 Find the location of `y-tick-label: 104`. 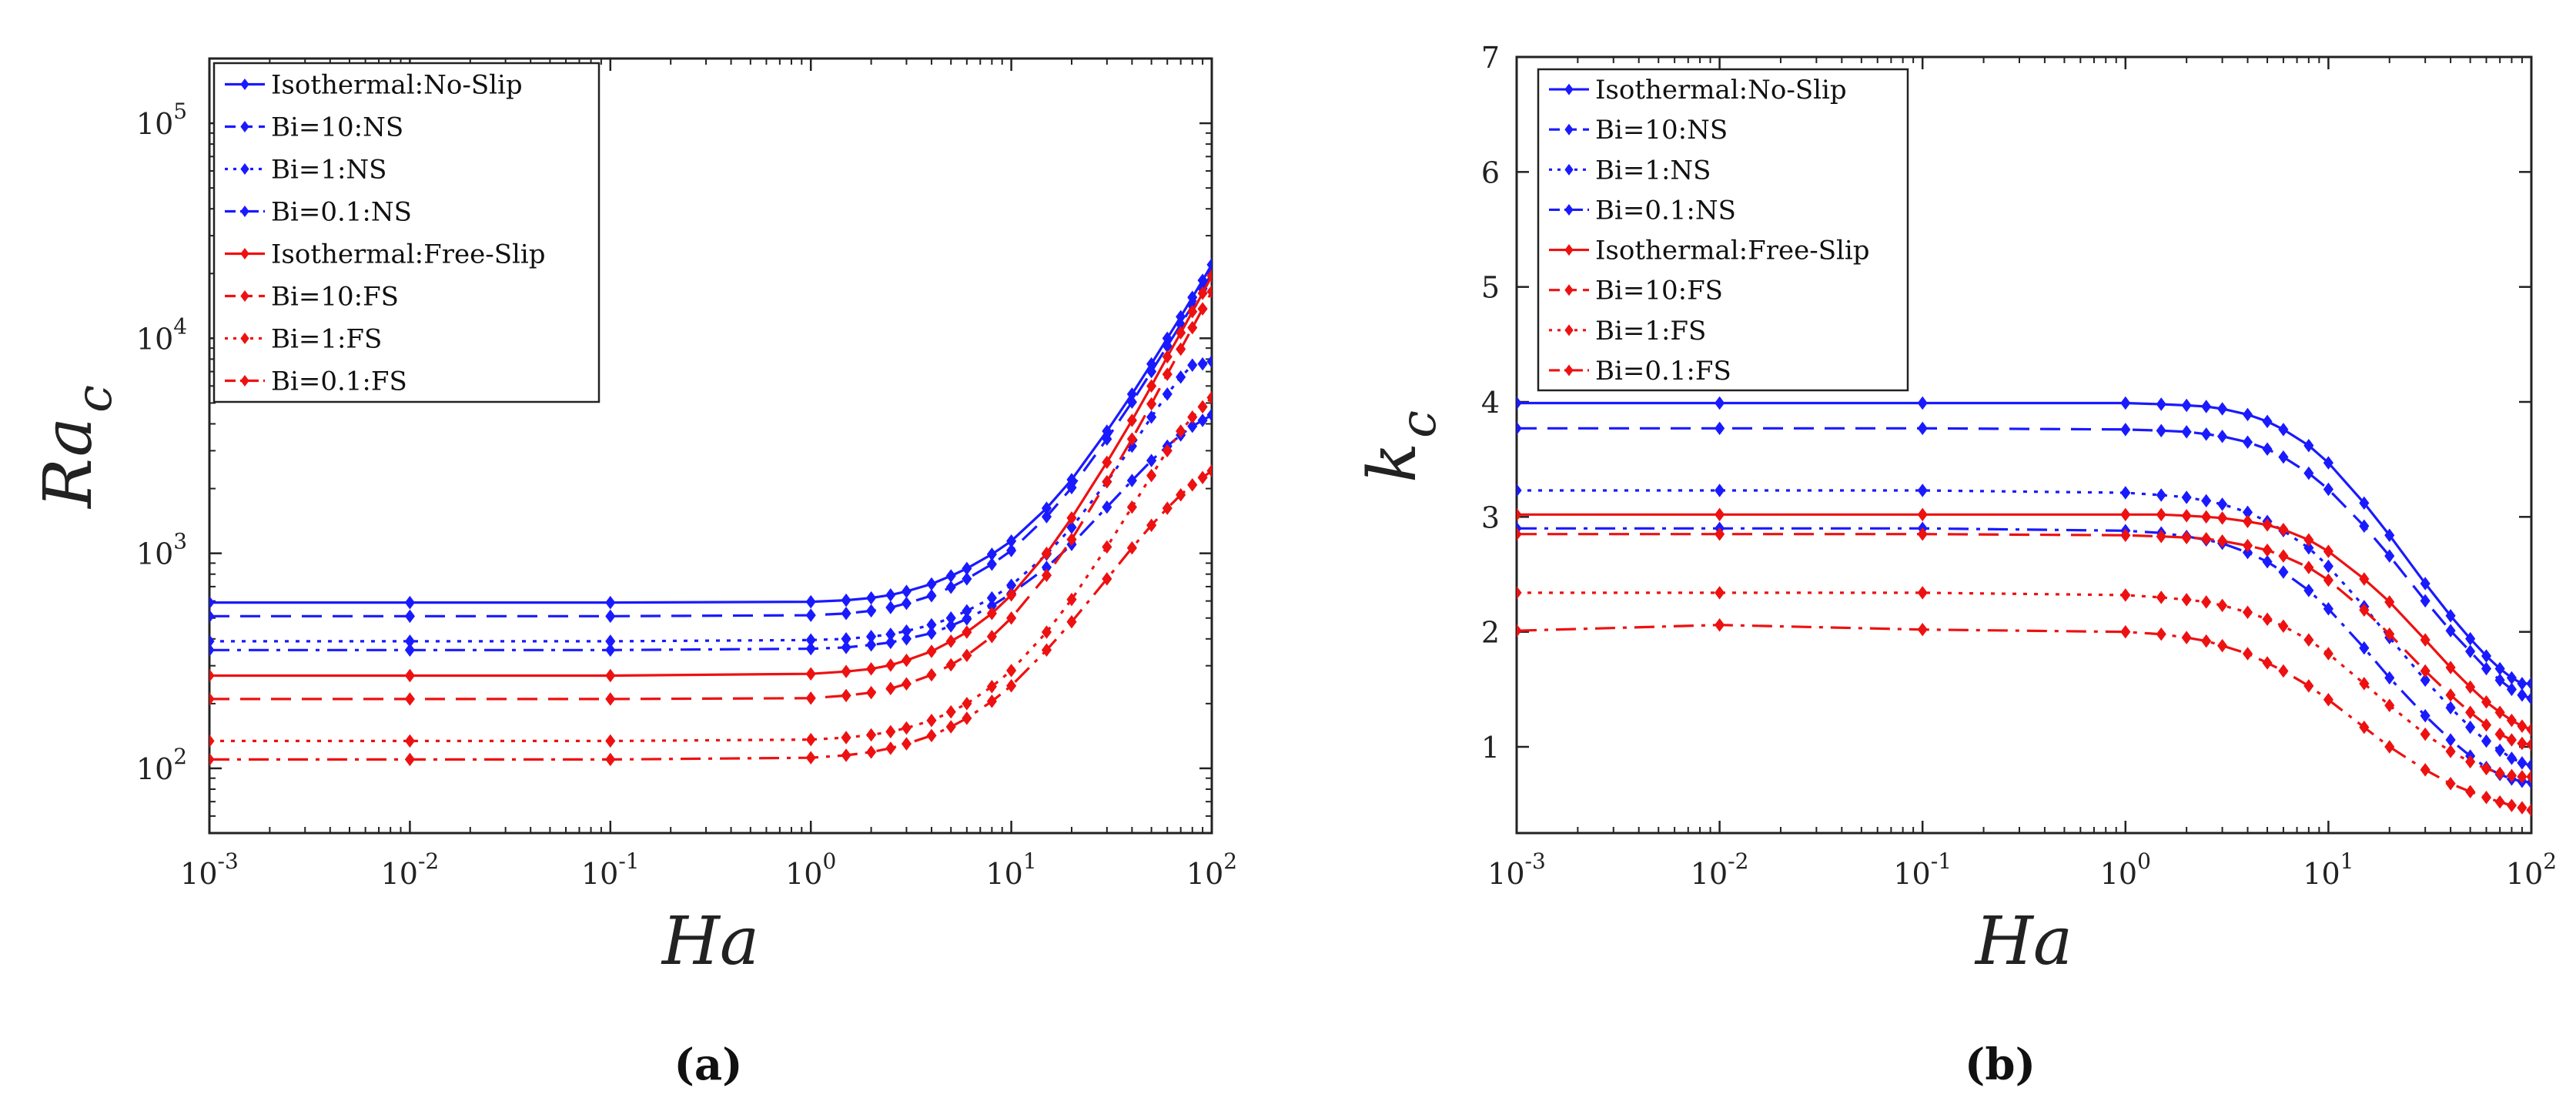

y-tick-label: 104 is located at coordinates (162, 334).